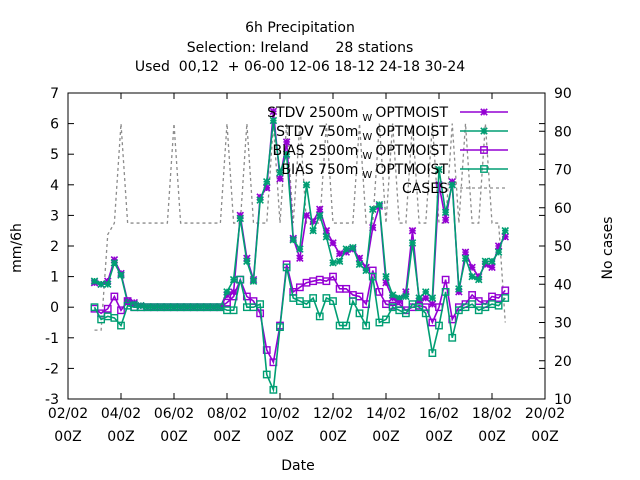  Describe the element at coordinates (52, 369) in the screenshot. I see `y-tick-label: -2` at that location.